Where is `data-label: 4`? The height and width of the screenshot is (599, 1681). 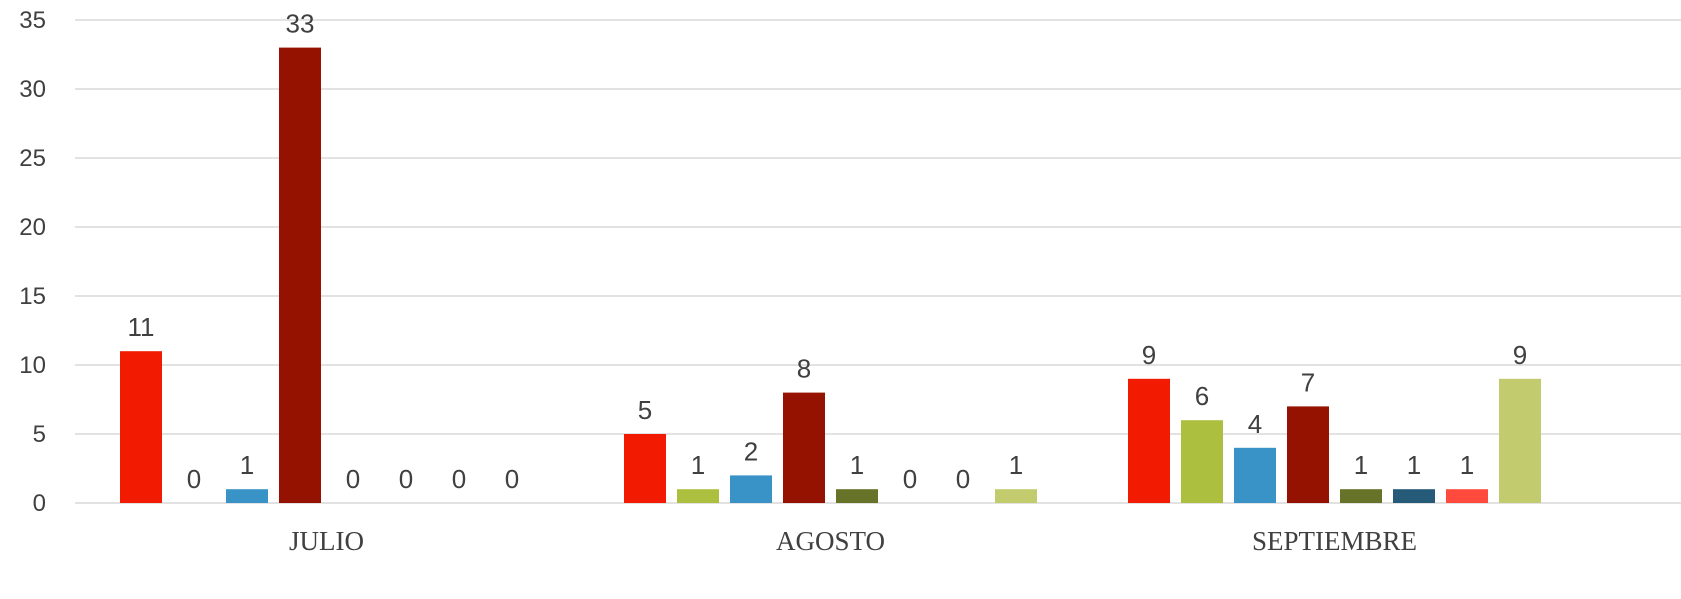
data-label: 4 is located at coordinates (1255, 424).